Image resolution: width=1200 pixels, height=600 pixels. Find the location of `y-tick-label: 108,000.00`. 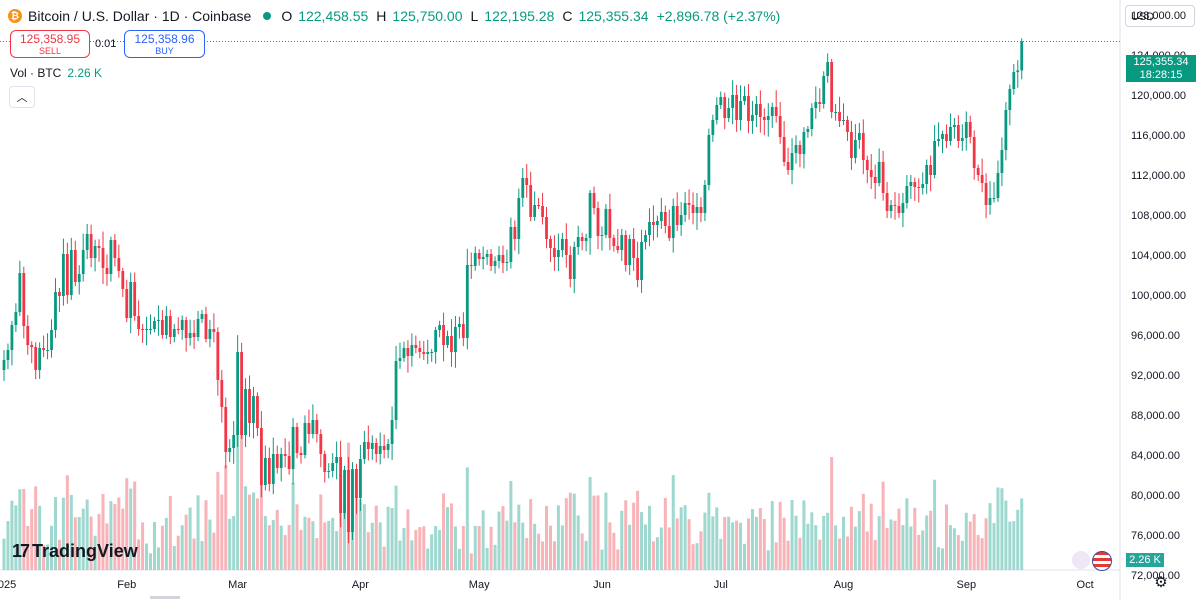

y-tick-label: 108,000.00 is located at coordinates (1158, 216).